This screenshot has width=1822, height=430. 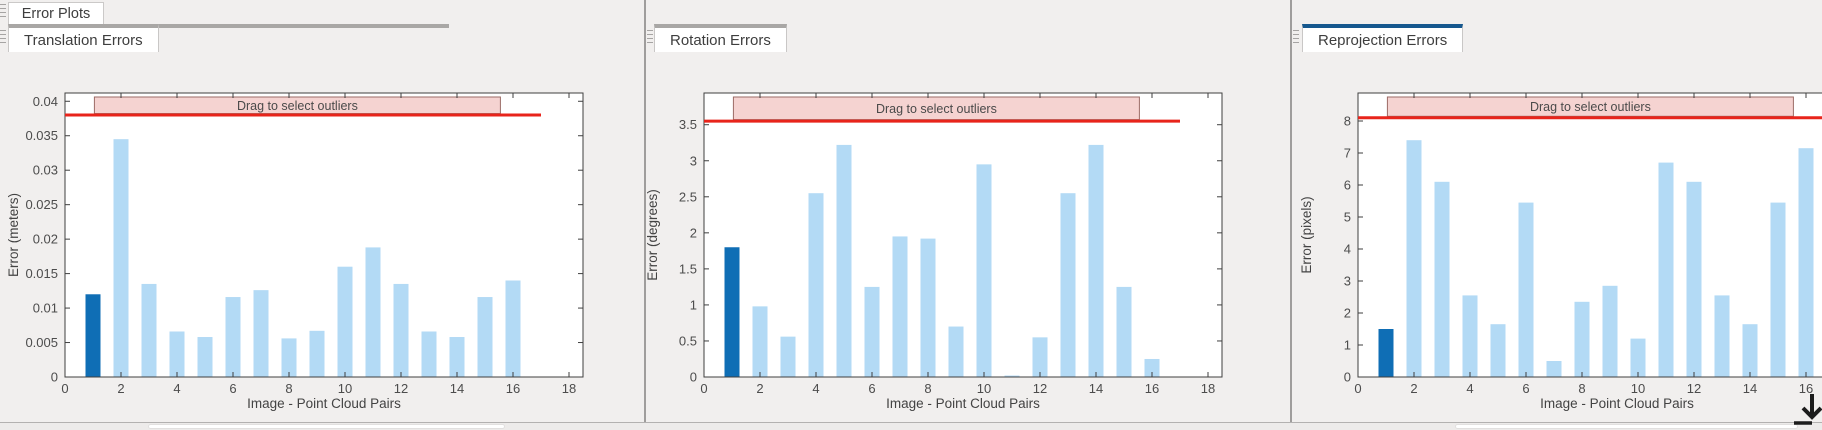 I want to click on outlier-band-label: Drag to select outliers, so click(x=1590, y=107).